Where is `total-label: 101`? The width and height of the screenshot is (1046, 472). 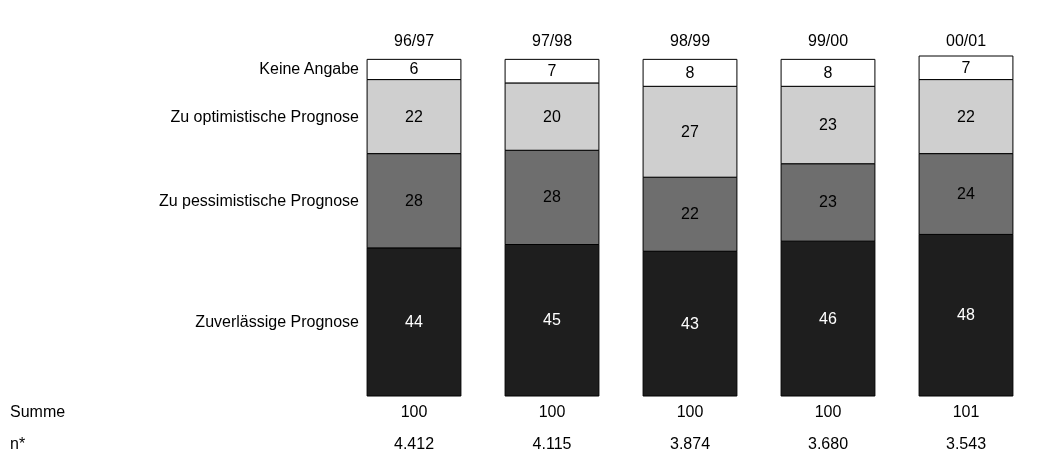
total-label: 101 is located at coordinates (966, 411).